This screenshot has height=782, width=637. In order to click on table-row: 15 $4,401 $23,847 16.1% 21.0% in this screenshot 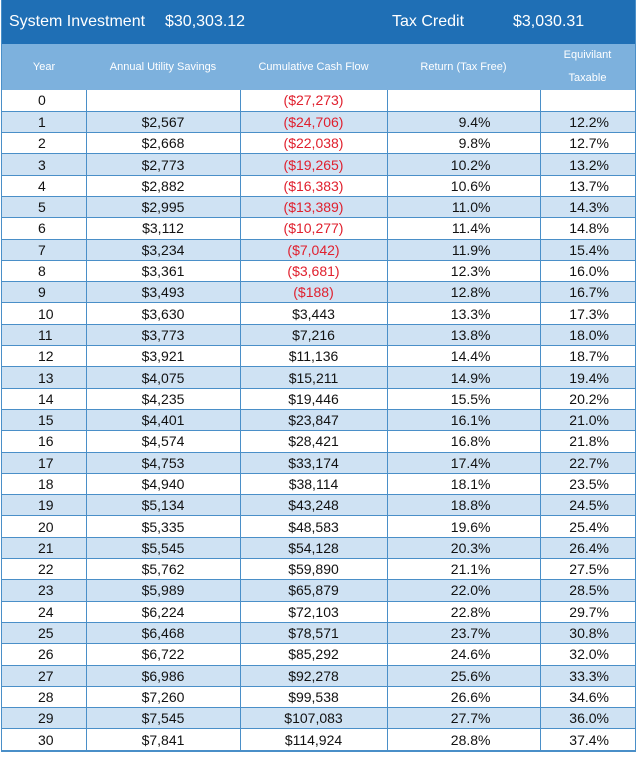, I will do `click(318, 420)`.